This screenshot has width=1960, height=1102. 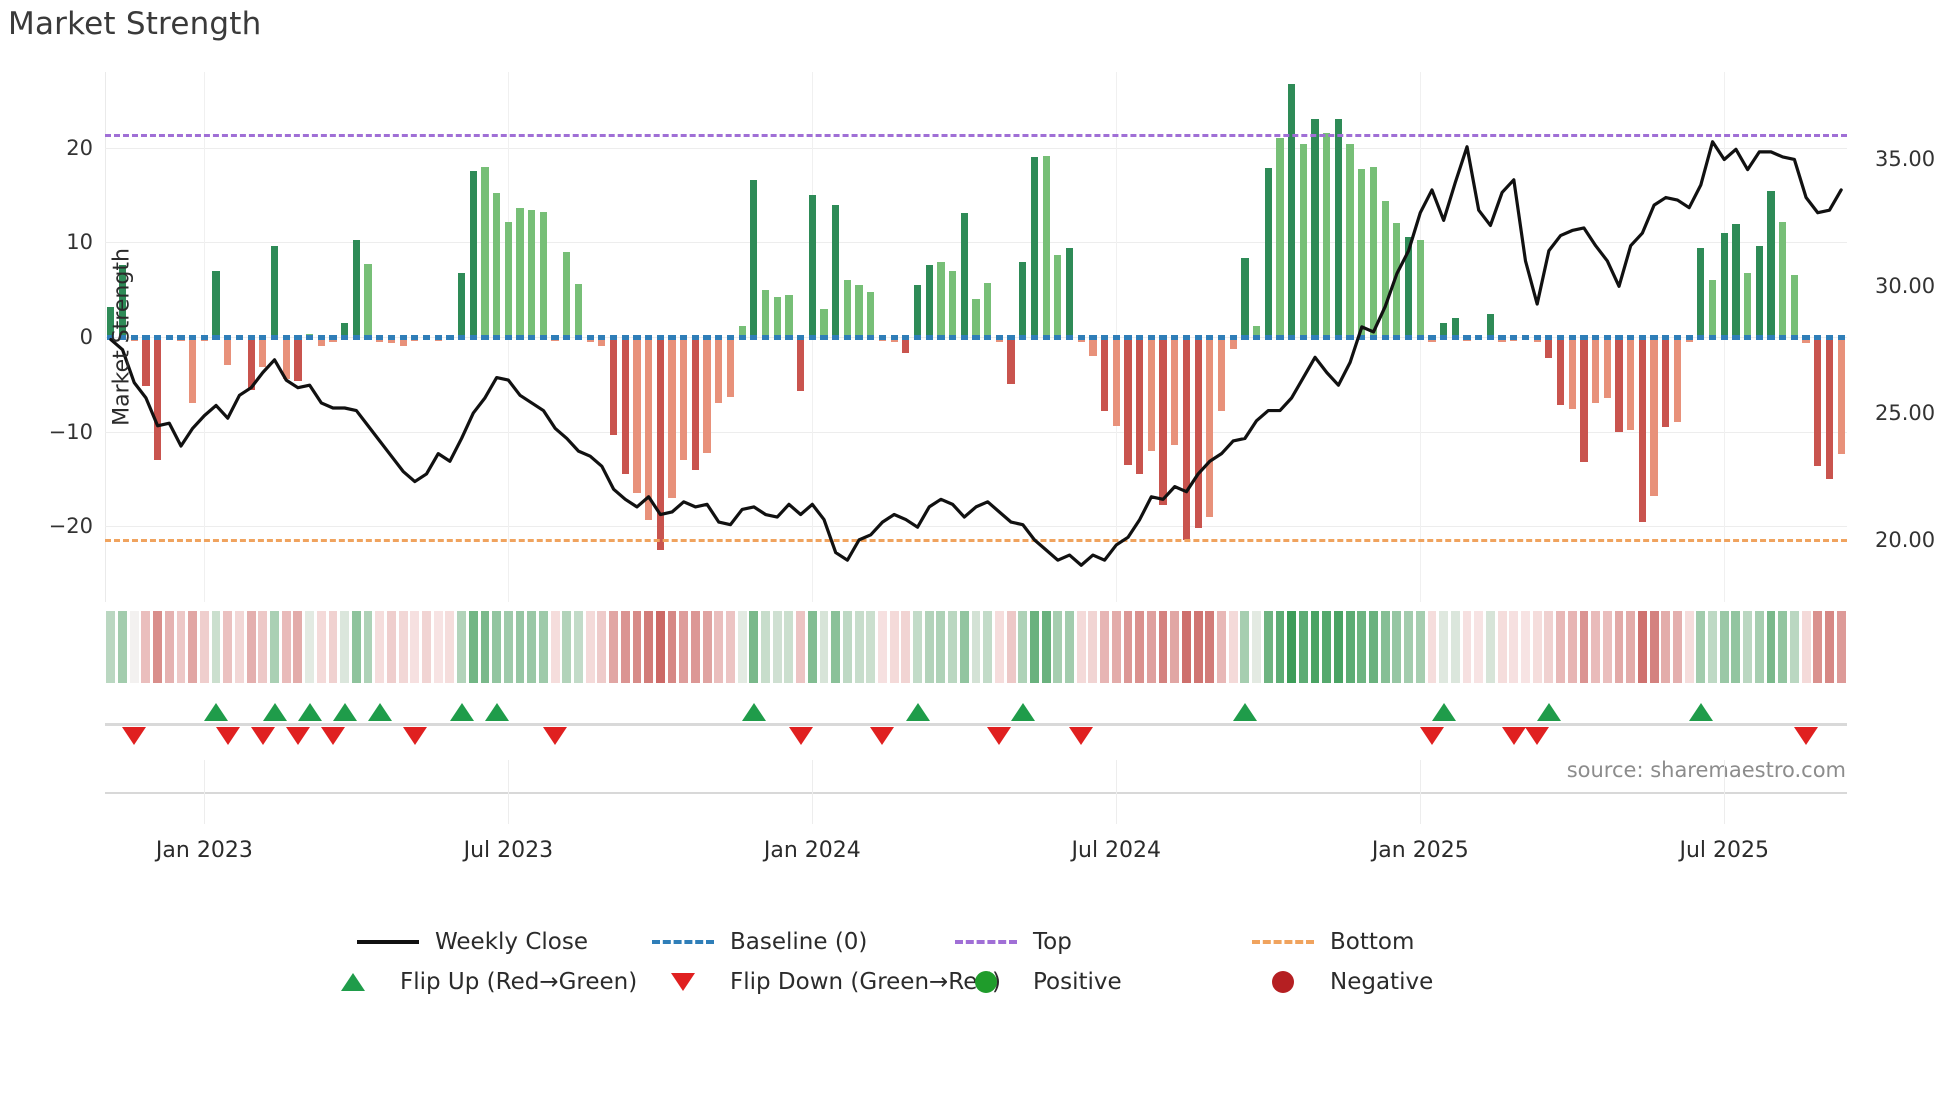 I want to click on page-title: Market Strength, so click(x=135, y=24).